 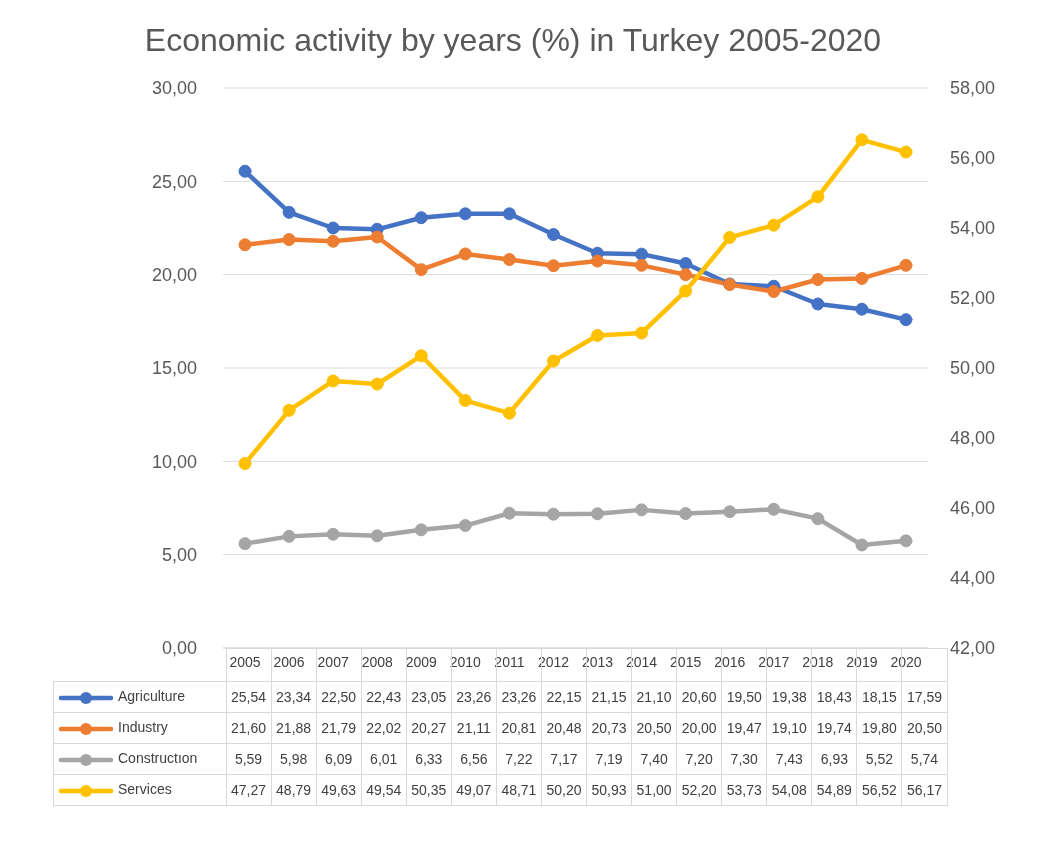 What do you see at coordinates (973, 438) in the screenshot?
I see `y2-tick-label: 48,00` at bounding box center [973, 438].